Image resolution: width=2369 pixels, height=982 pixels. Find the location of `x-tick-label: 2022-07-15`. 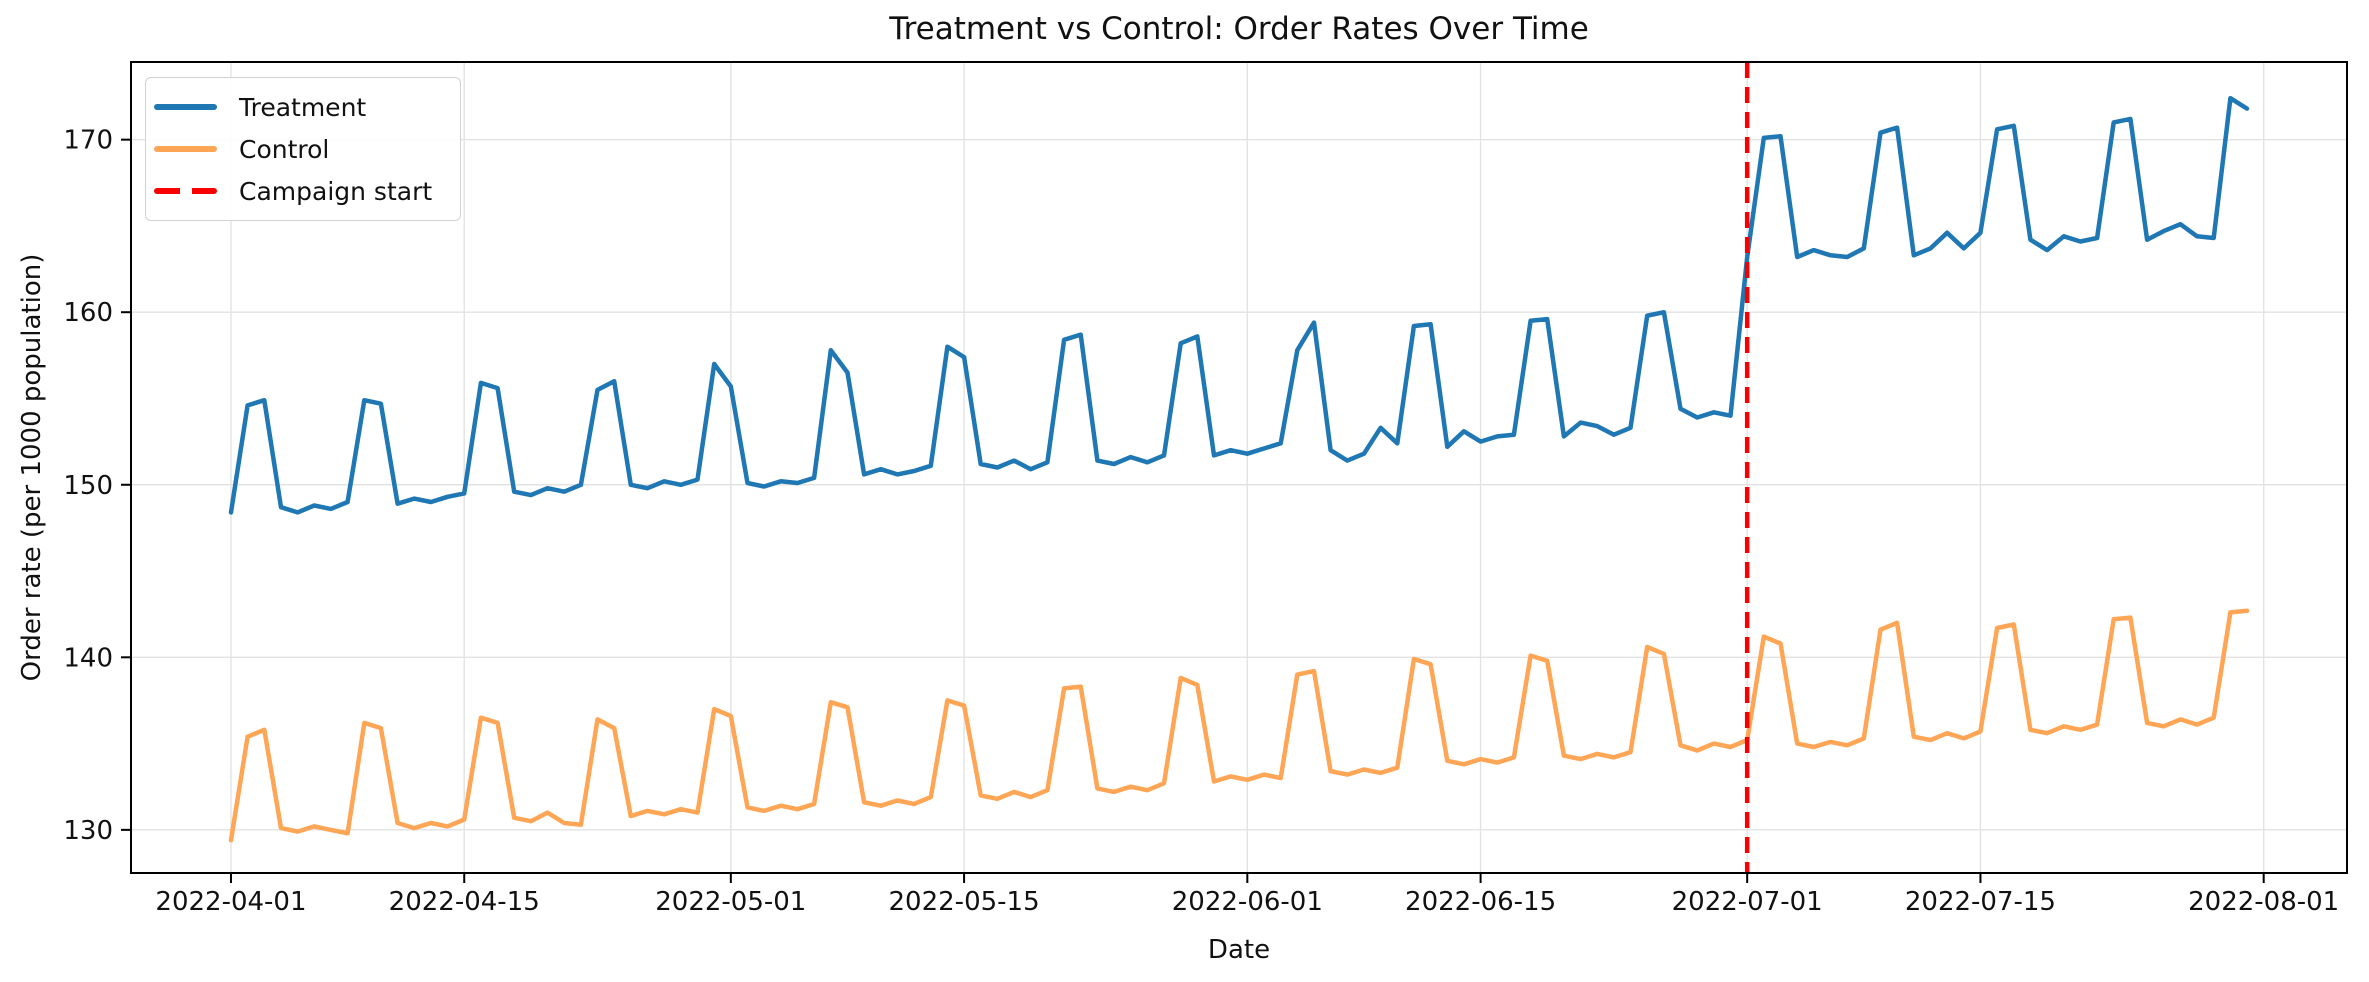

x-tick-label: 2022-07-15 is located at coordinates (1980, 902).